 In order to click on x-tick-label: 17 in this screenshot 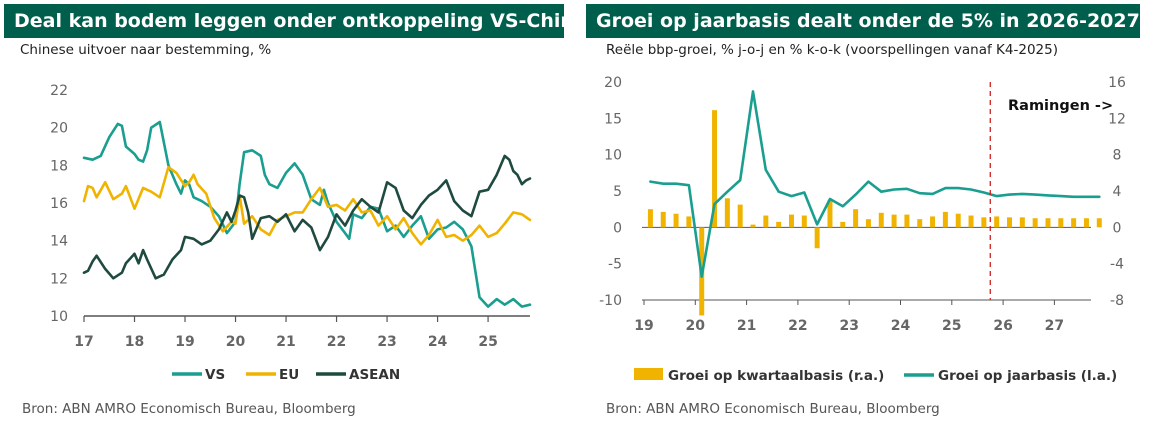, I will do `click(83, 342)`.